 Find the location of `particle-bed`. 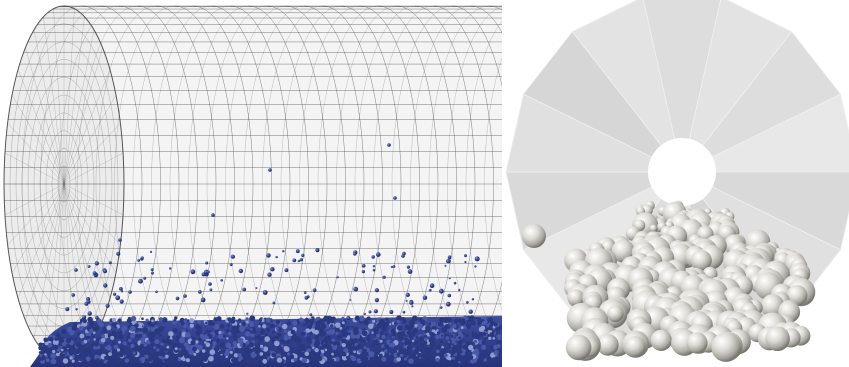

particle-bed is located at coordinates (266, 341).